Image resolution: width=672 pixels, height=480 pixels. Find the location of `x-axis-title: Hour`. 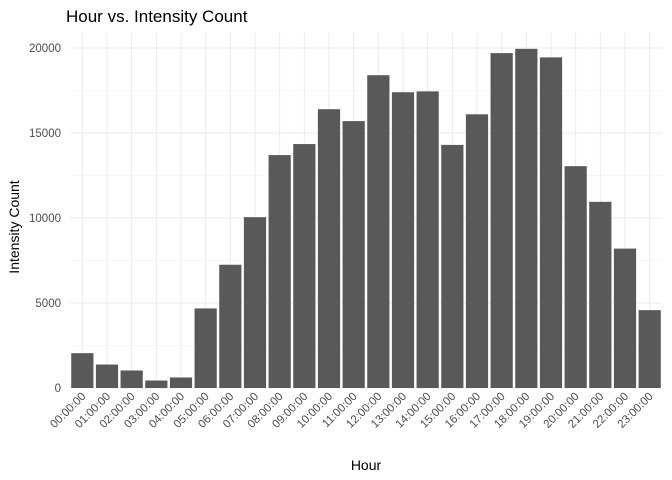

x-axis-title: Hour is located at coordinates (366, 465).